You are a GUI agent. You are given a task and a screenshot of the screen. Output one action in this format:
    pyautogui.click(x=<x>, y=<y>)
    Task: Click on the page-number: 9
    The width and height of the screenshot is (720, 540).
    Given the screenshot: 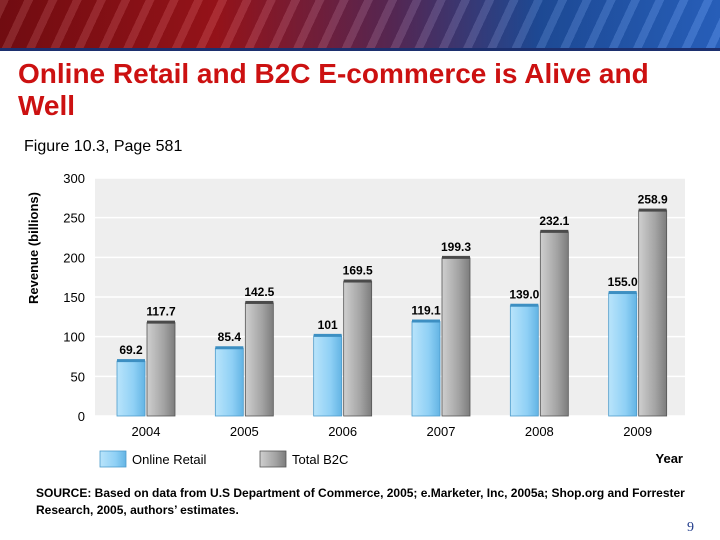 What is the action you would take?
    pyautogui.click(x=690, y=527)
    